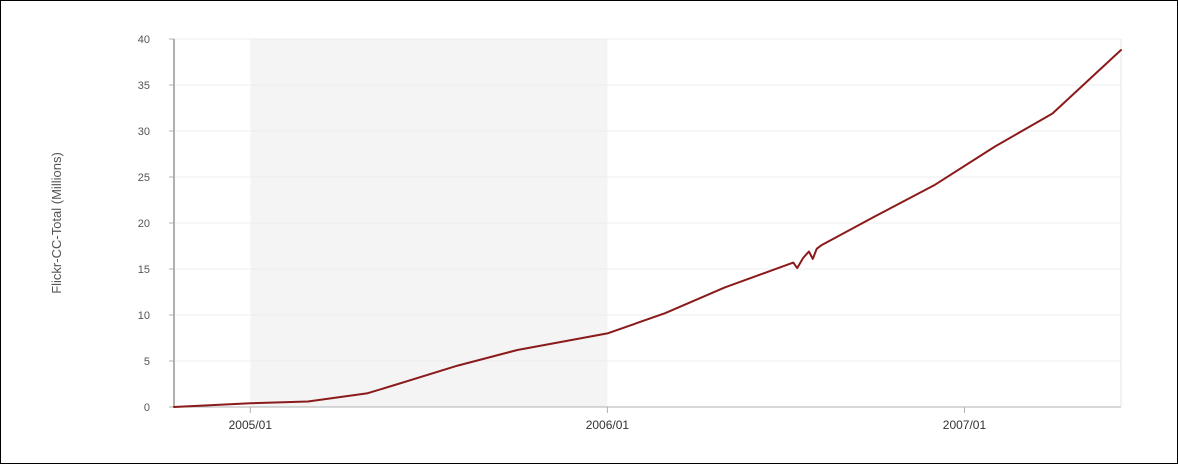 The image size is (1178, 464). What do you see at coordinates (144, 40) in the screenshot?
I see `y-tick-label: 40` at bounding box center [144, 40].